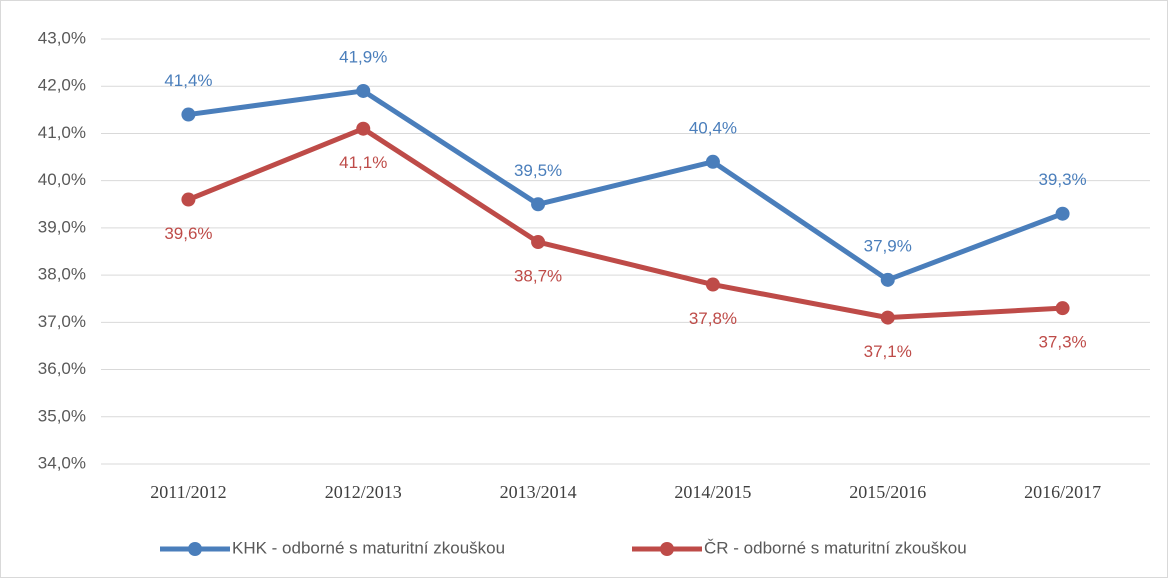  Describe the element at coordinates (62, 462) in the screenshot. I see `y-tick-label: 34,0%` at that location.